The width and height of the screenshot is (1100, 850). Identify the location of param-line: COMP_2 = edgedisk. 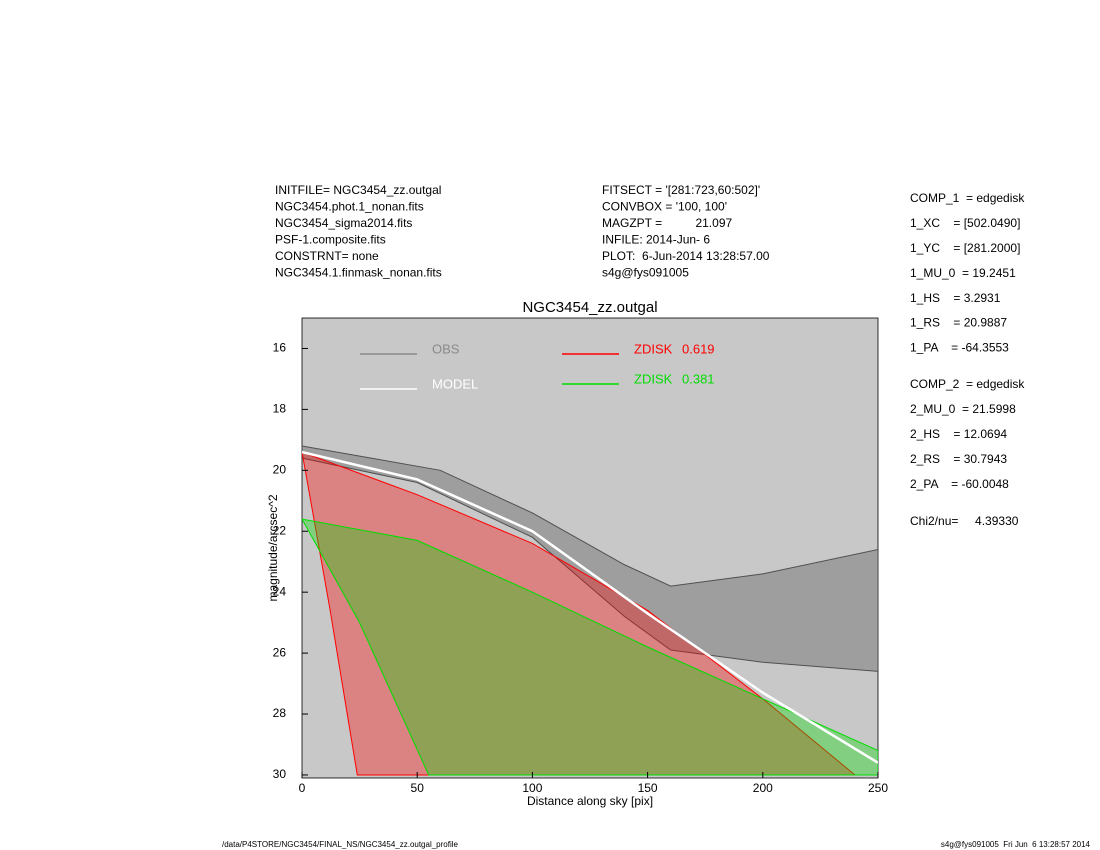
(967, 384).